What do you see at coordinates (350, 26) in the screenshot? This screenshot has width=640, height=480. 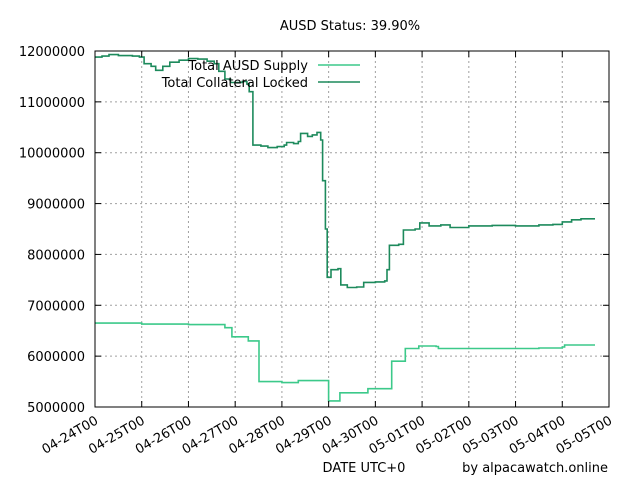 I see `chart-title: AUSD Status: 39.90%` at bounding box center [350, 26].